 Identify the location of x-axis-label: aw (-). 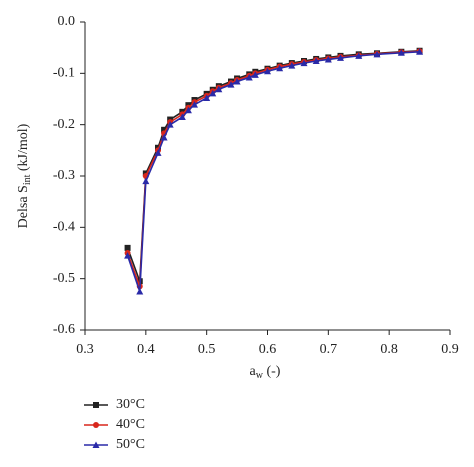
(265, 372).